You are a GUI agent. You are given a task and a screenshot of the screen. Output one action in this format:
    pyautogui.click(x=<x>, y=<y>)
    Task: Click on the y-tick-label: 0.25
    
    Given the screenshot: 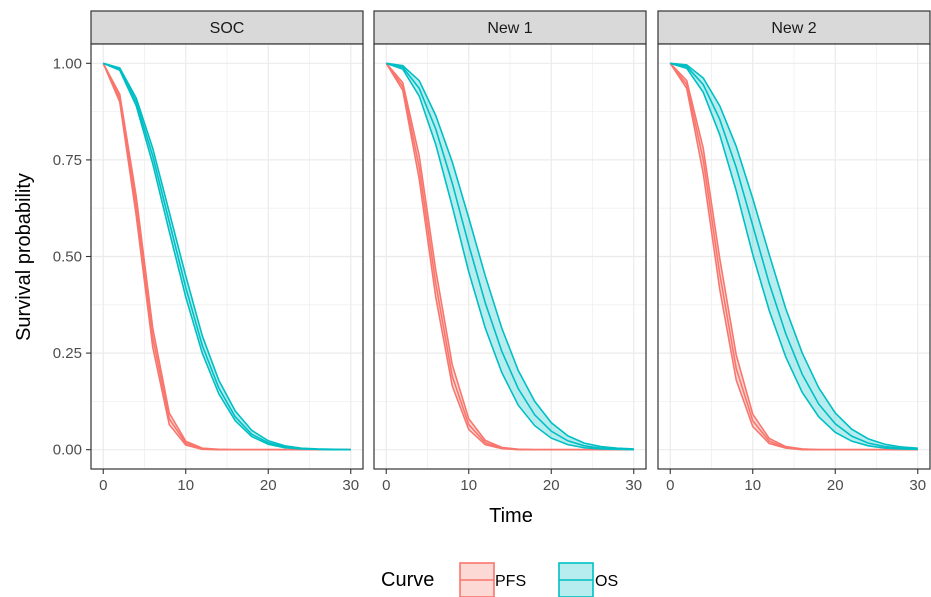 What is the action you would take?
    pyautogui.click(x=67, y=353)
    